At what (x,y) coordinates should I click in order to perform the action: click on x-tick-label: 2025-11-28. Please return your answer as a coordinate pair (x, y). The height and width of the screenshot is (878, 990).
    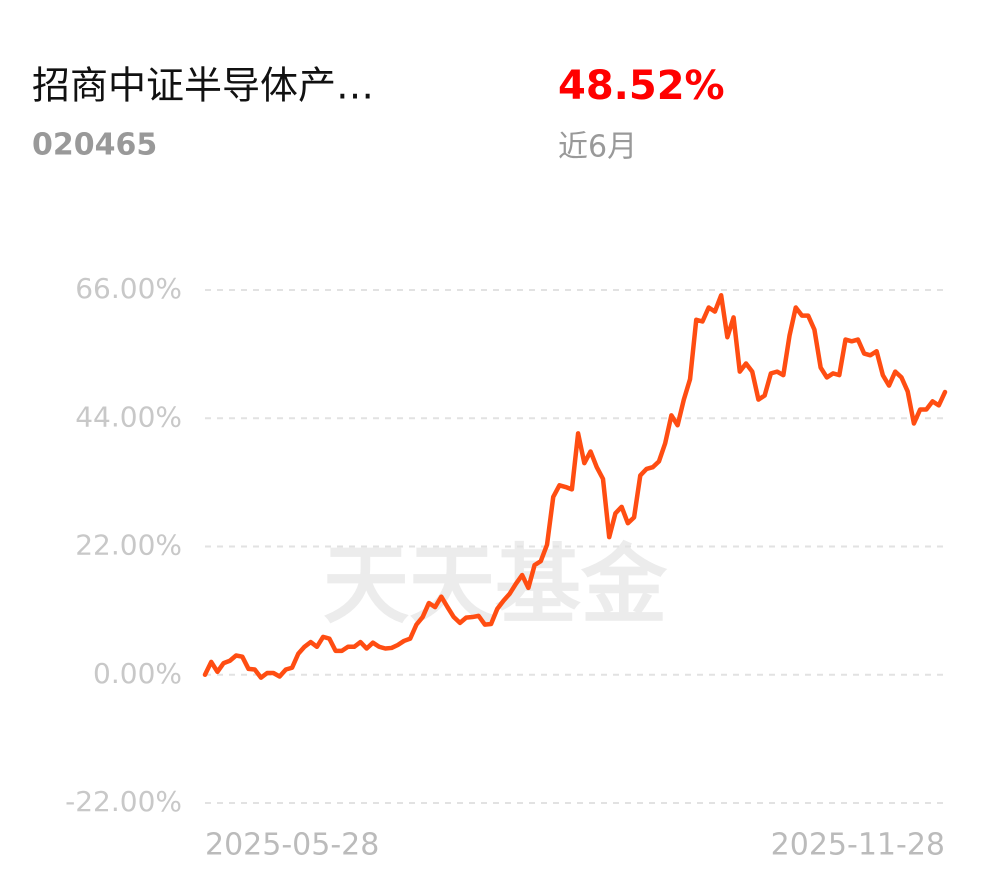
    Looking at the image, I should click on (858, 845).